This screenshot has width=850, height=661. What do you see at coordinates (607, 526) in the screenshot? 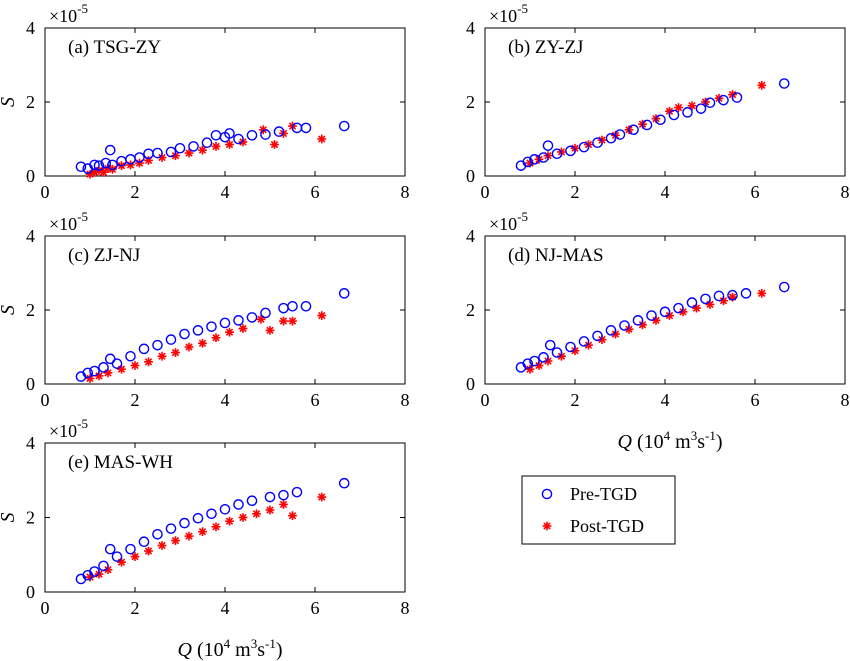
I see `legend-label: Post-TGD` at bounding box center [607, 526].